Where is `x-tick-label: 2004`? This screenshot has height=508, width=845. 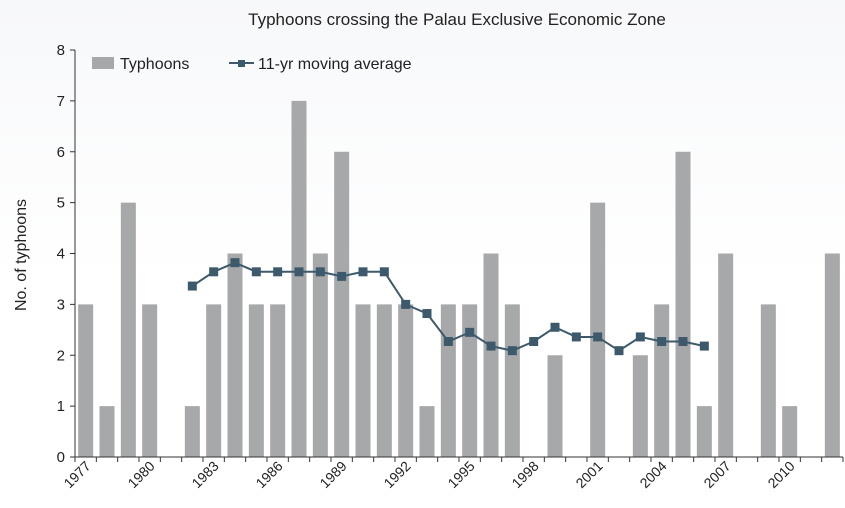 x-tick-label: 2004 is located at coordinates (652, 474).